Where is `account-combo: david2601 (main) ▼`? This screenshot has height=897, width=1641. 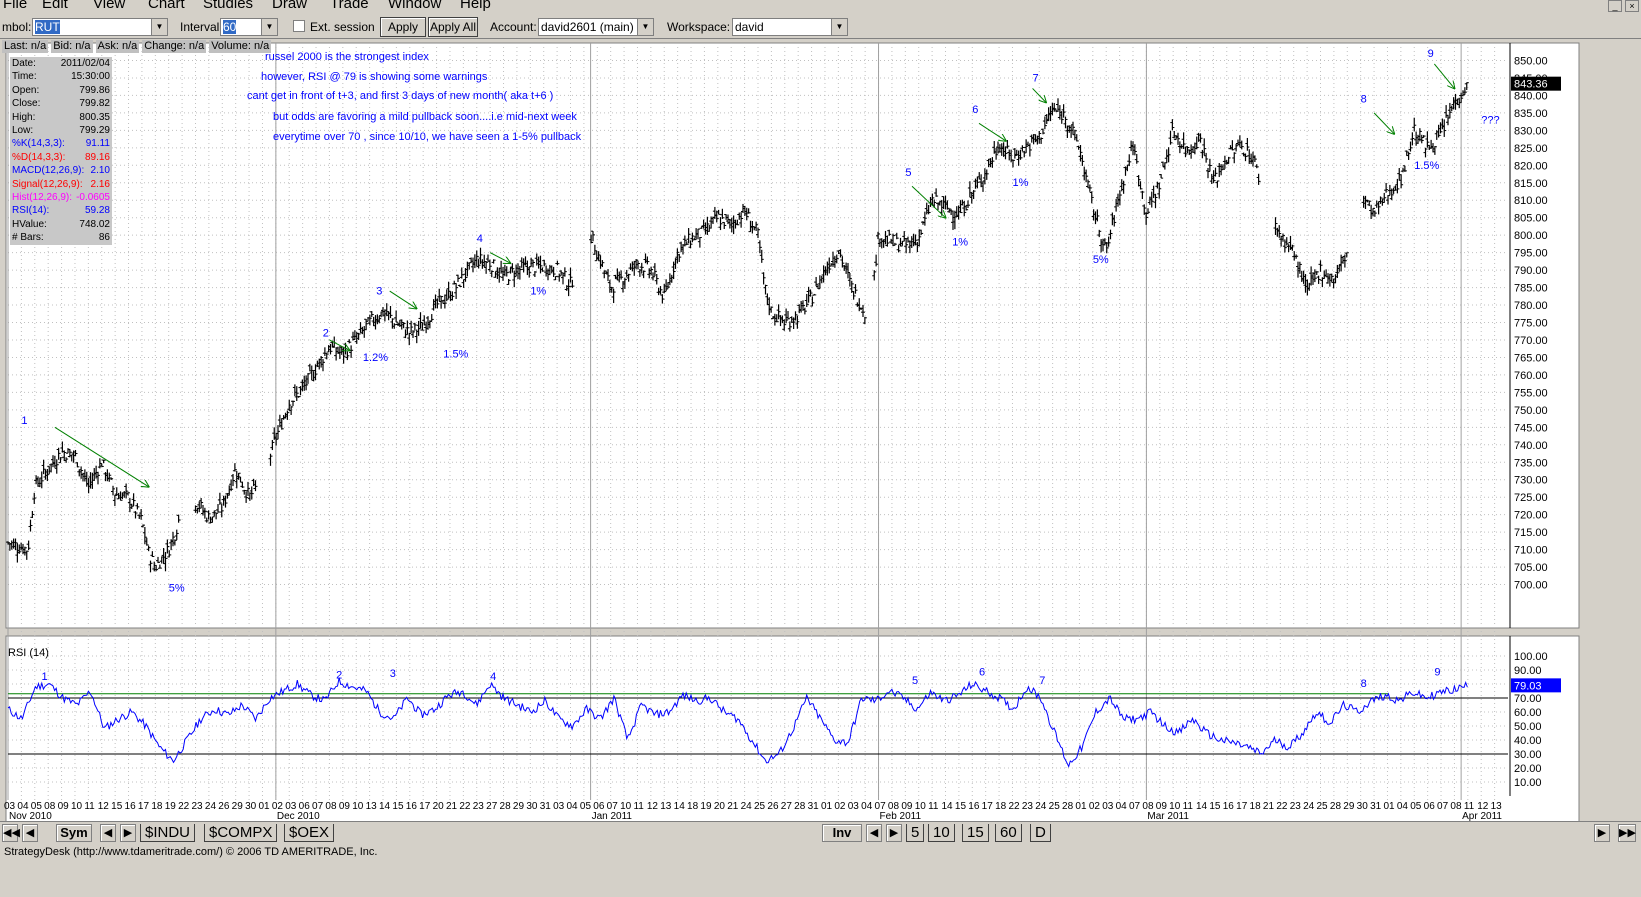
account-combo: david2601 (main) ▼ is located at coordinates (596, 27).